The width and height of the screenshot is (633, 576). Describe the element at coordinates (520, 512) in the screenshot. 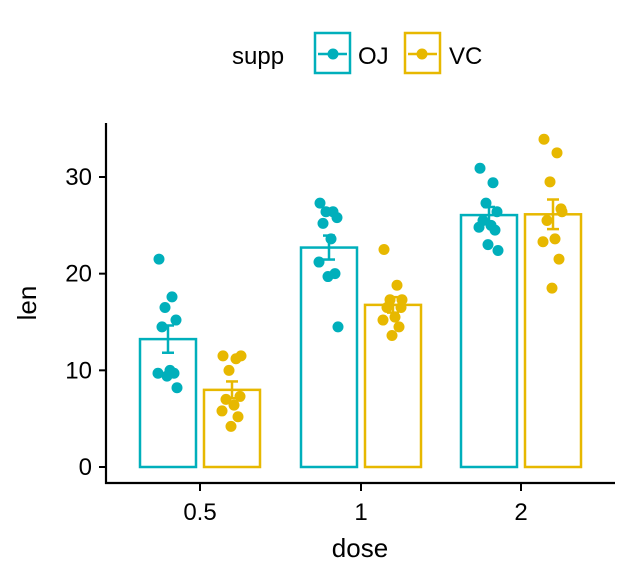

I see `x-tick-label: 2` at that location.